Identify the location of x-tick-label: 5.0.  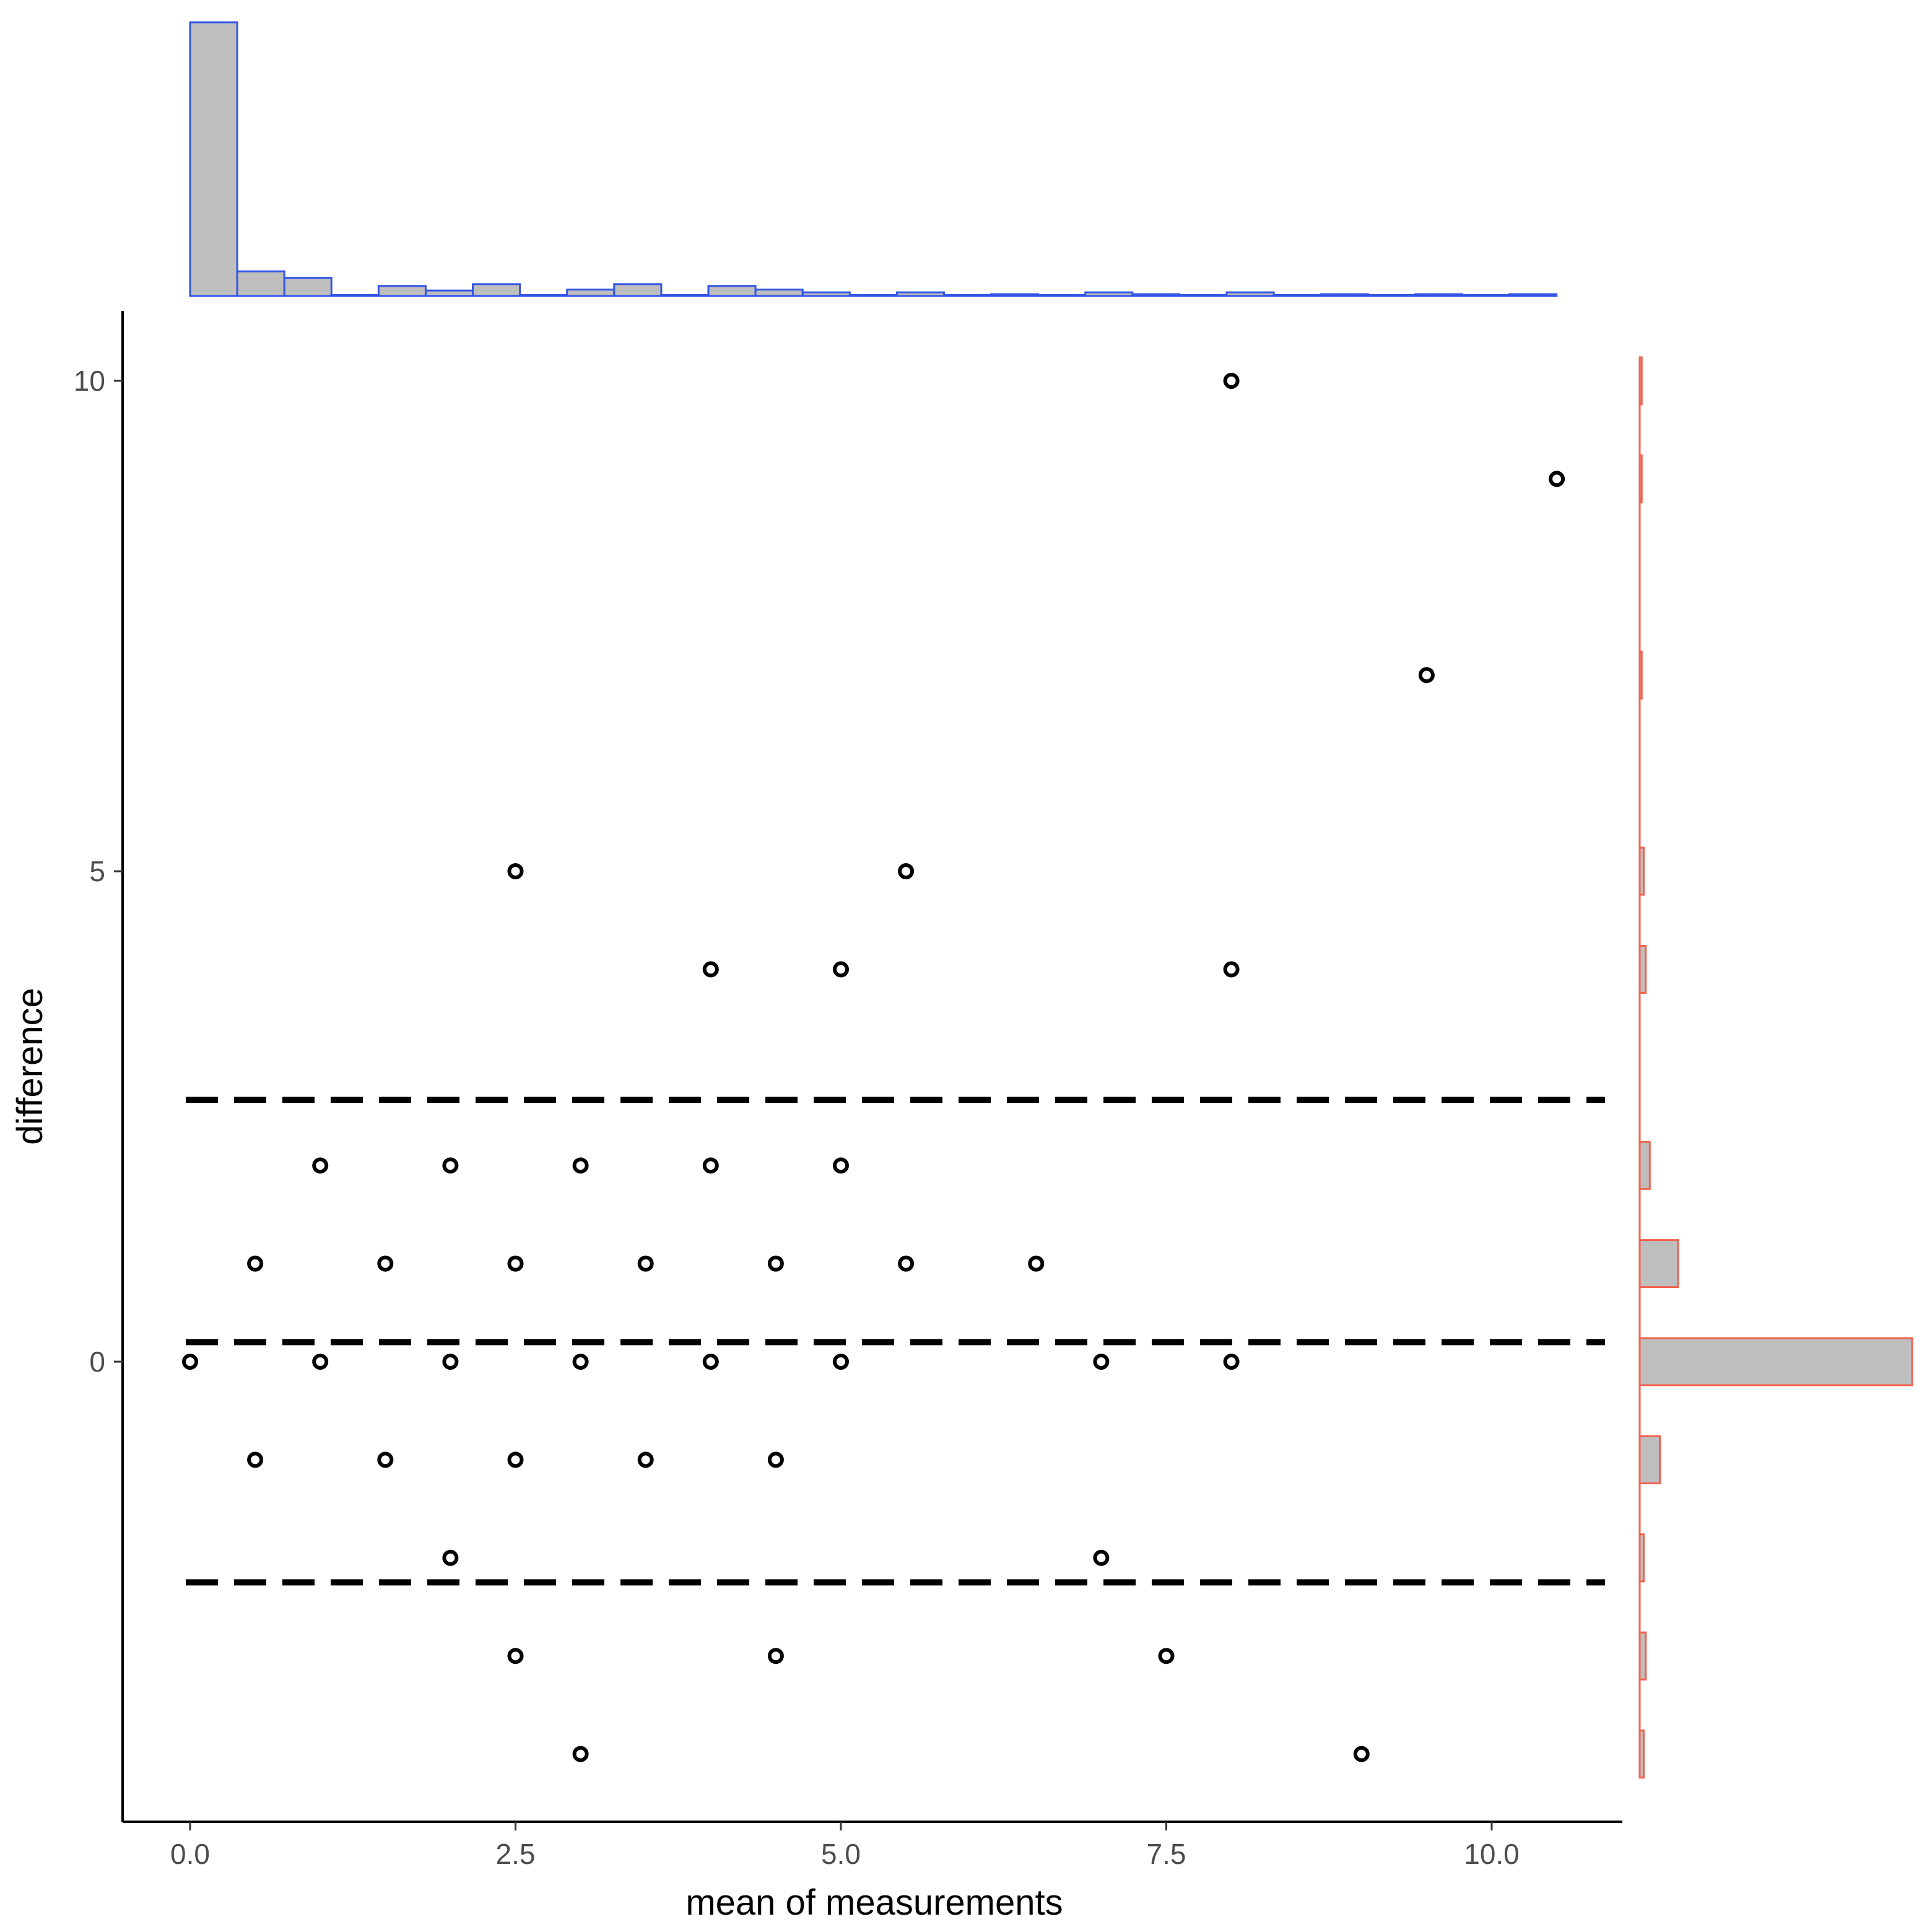
(841, 1854).